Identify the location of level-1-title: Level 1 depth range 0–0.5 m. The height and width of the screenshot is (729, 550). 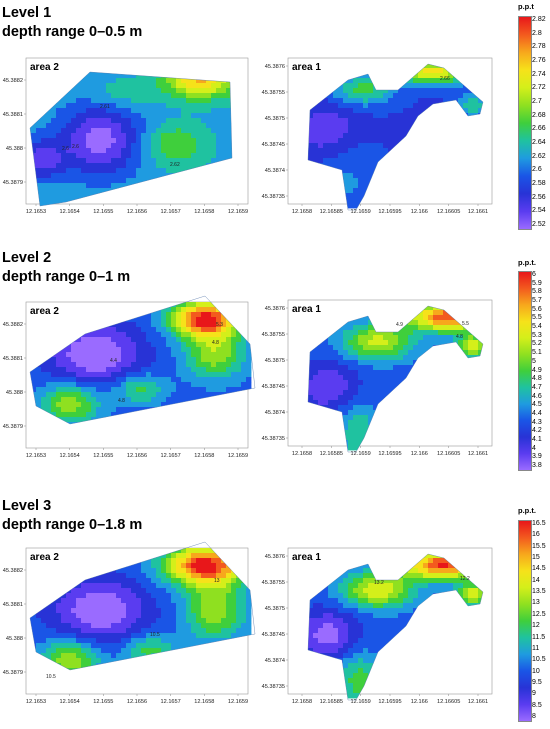
(72, 23).